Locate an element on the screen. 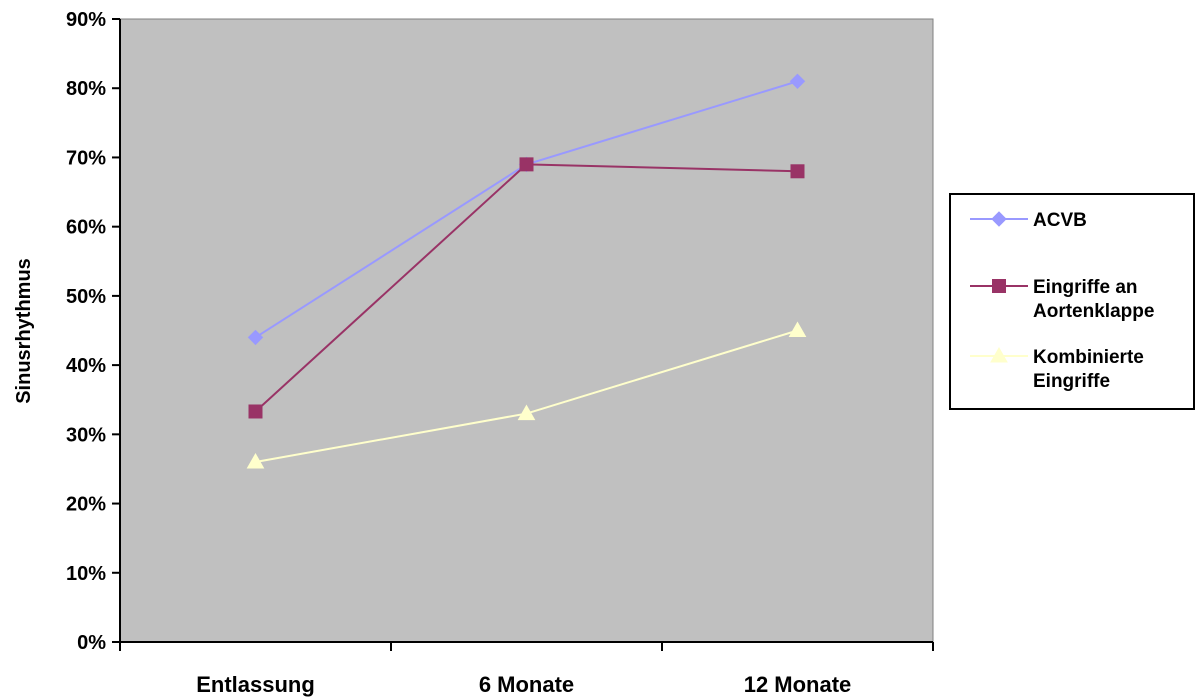 The height and width of the screenshot is (697, 1199). x-tick-label: 12 Monate is located at coordinates (798, 684).